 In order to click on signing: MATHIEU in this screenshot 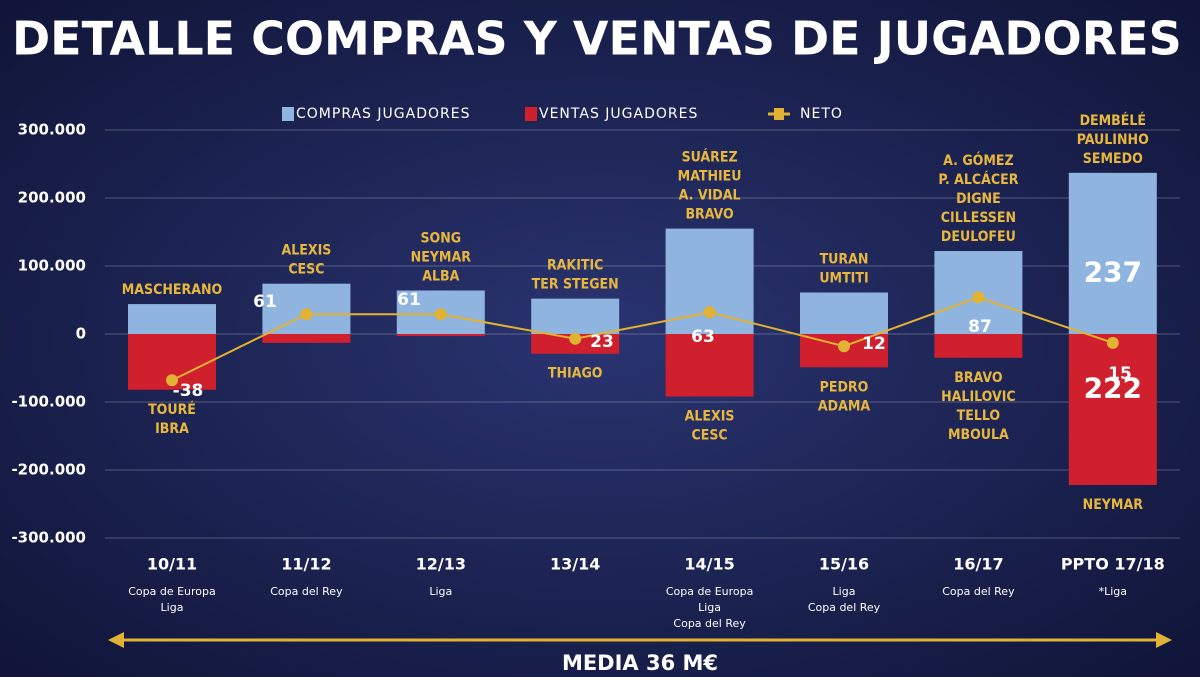, I will do `click(710, 177)`.